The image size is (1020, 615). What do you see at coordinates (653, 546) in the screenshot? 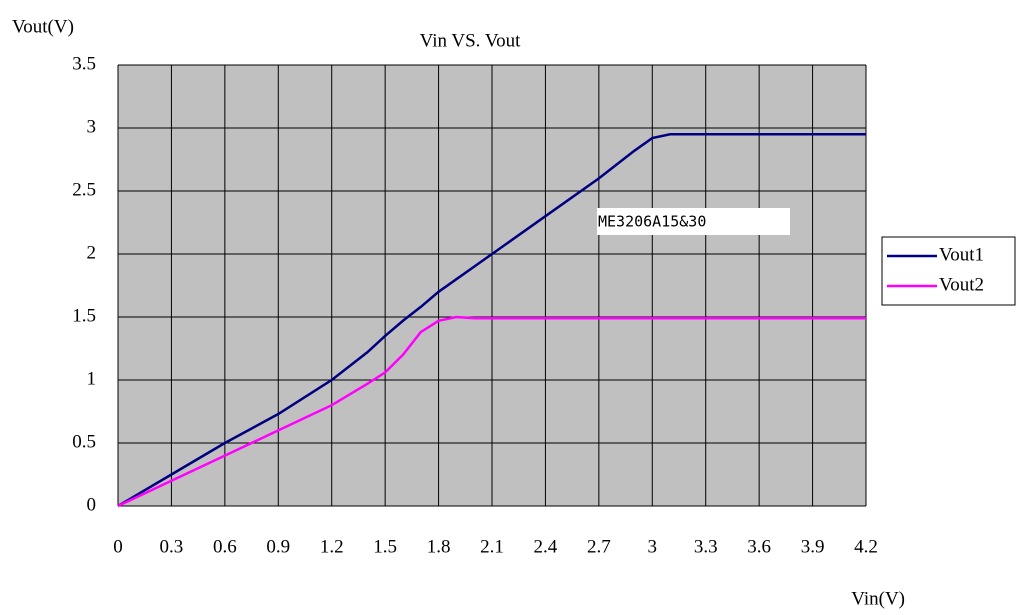
I see `x-tick-label: 3` at bounding box center [653, 546].